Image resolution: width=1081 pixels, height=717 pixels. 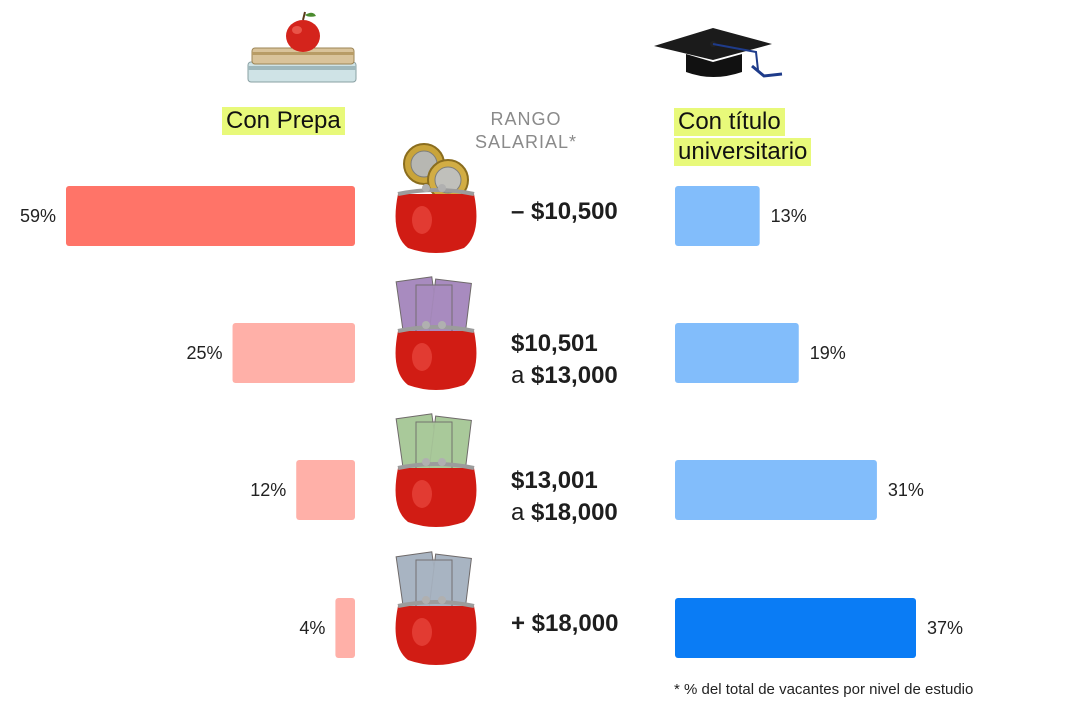 I want to click on range-label-line2: a $18,000, so click(x=564, y=512).